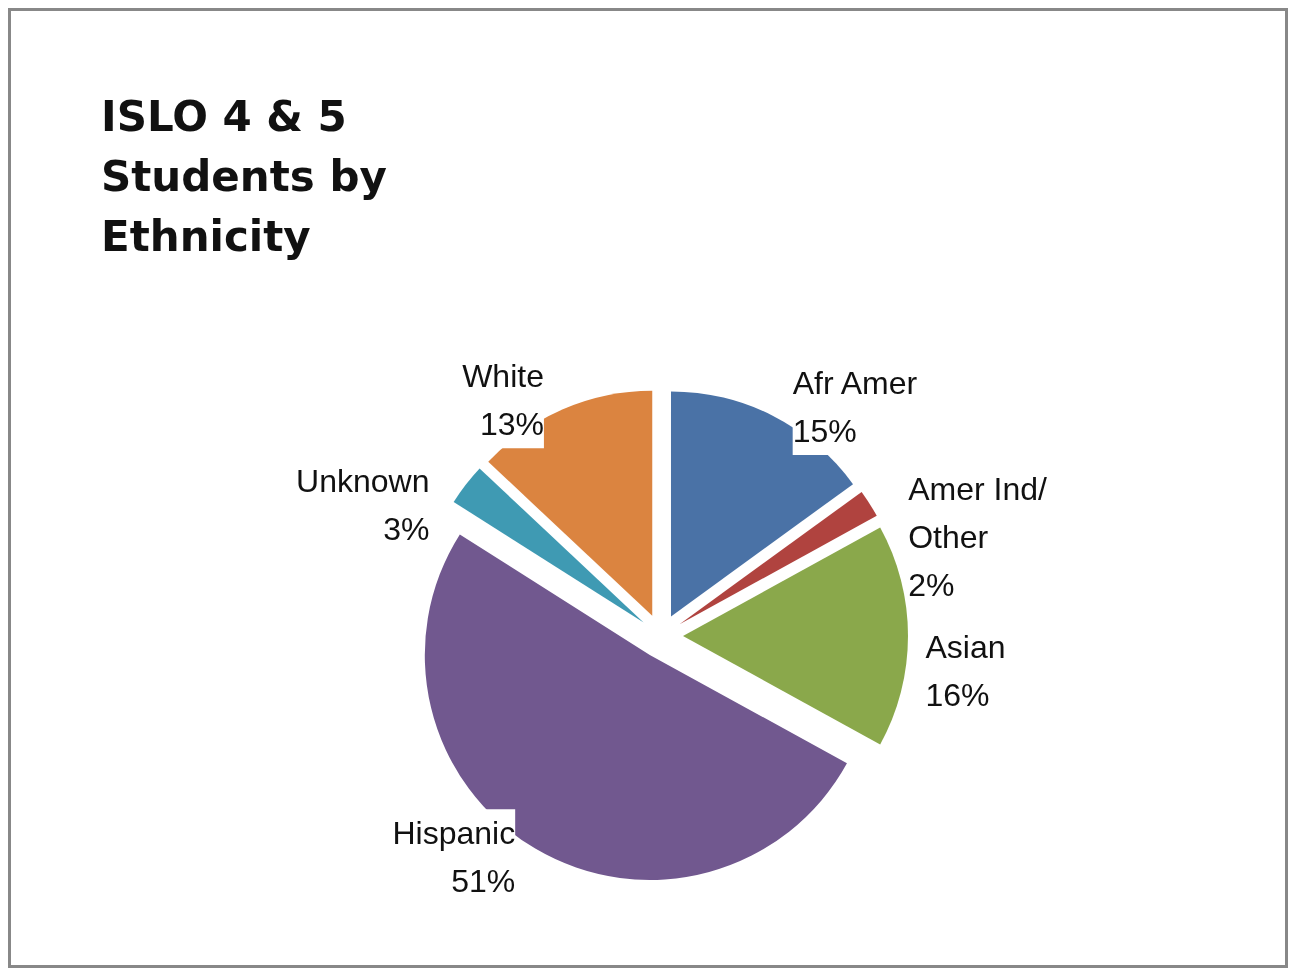 The width and height of the screenshot is (1305, 975). Describe the element at coordinates (363, 480) in the screenshot. I see `slice-label: Unknown` at that location.